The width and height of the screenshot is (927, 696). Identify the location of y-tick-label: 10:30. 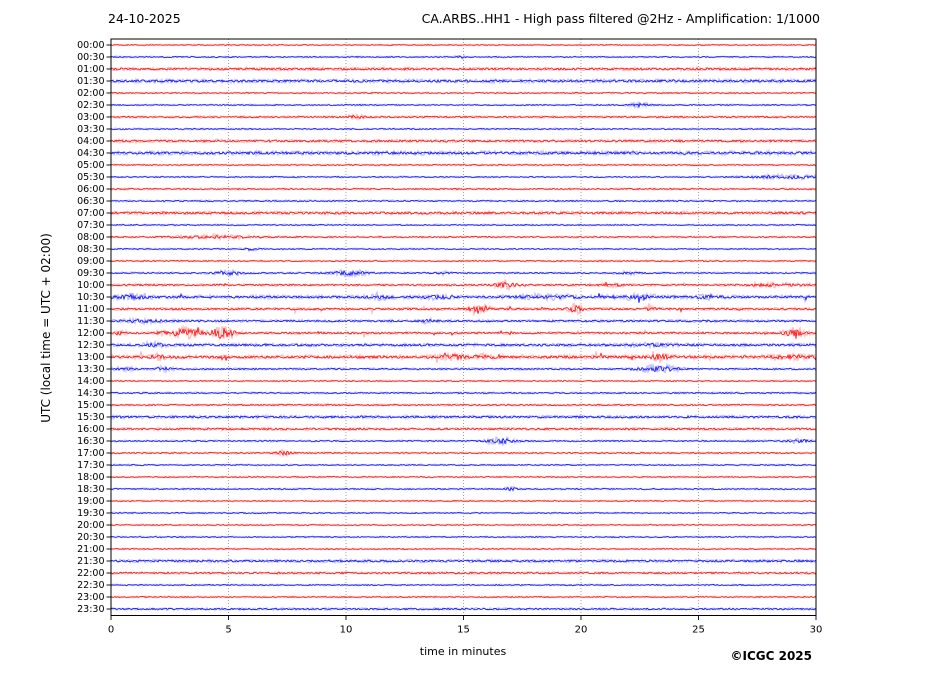
(90, 297).